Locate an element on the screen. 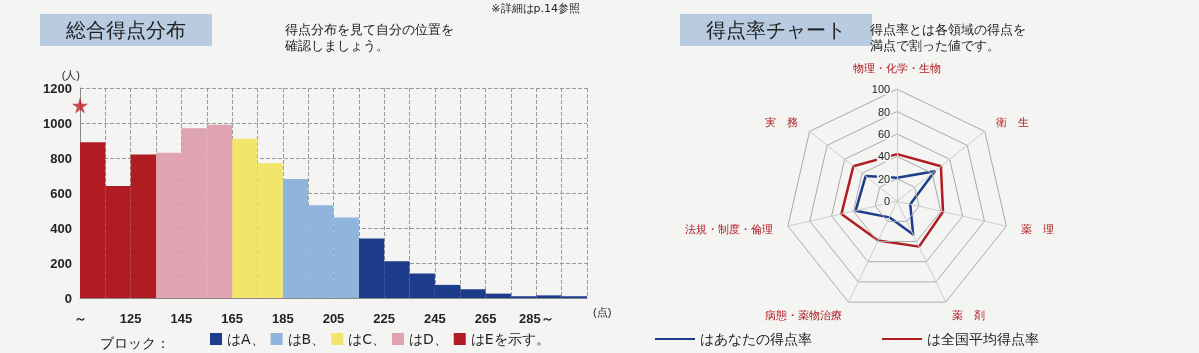 The width and height of the screenshot is (1199, 353). y-tick-label: 100 is located at coordinates (881, 89).